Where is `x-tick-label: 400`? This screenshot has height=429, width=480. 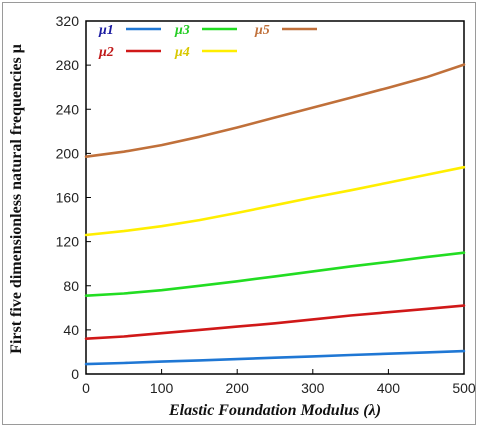
x-tick-label: 400 is located at coordinates (389, 388).